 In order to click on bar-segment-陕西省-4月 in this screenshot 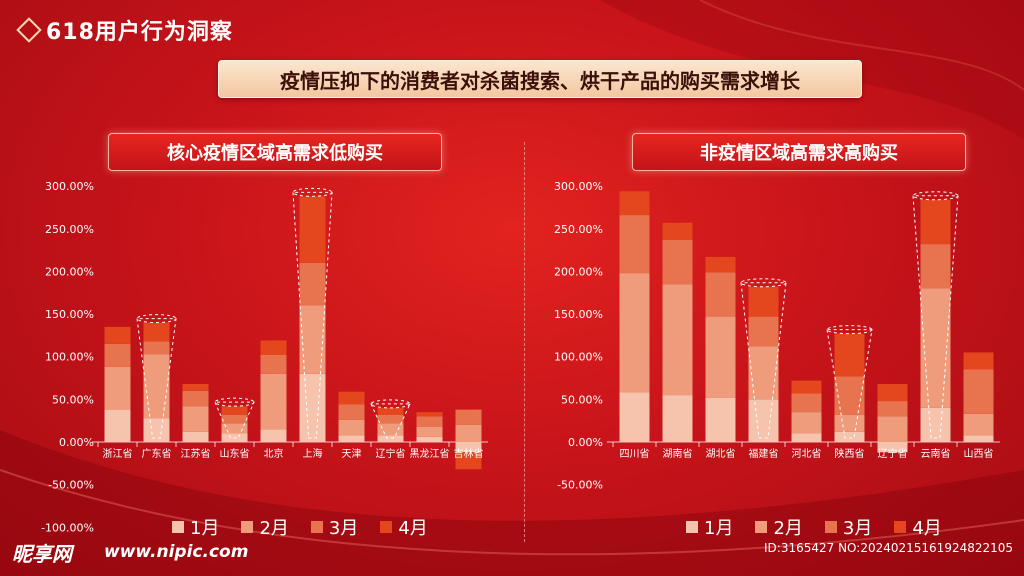, I will do `click(849, 355)`.